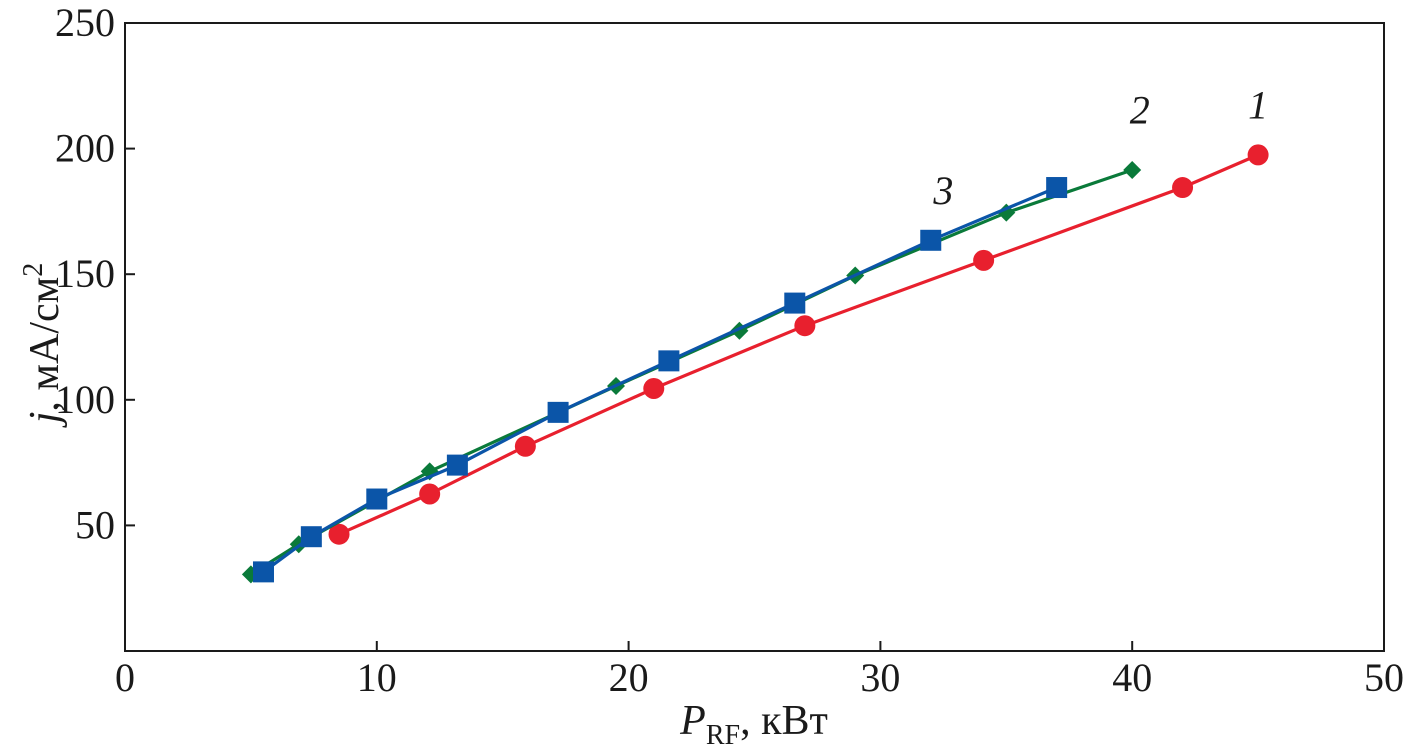 Image resolution: width=1406 pixels, height=752 pixels. I want to click on y-axis-ticks: 50 100 150 200 250, so click(95, 273).